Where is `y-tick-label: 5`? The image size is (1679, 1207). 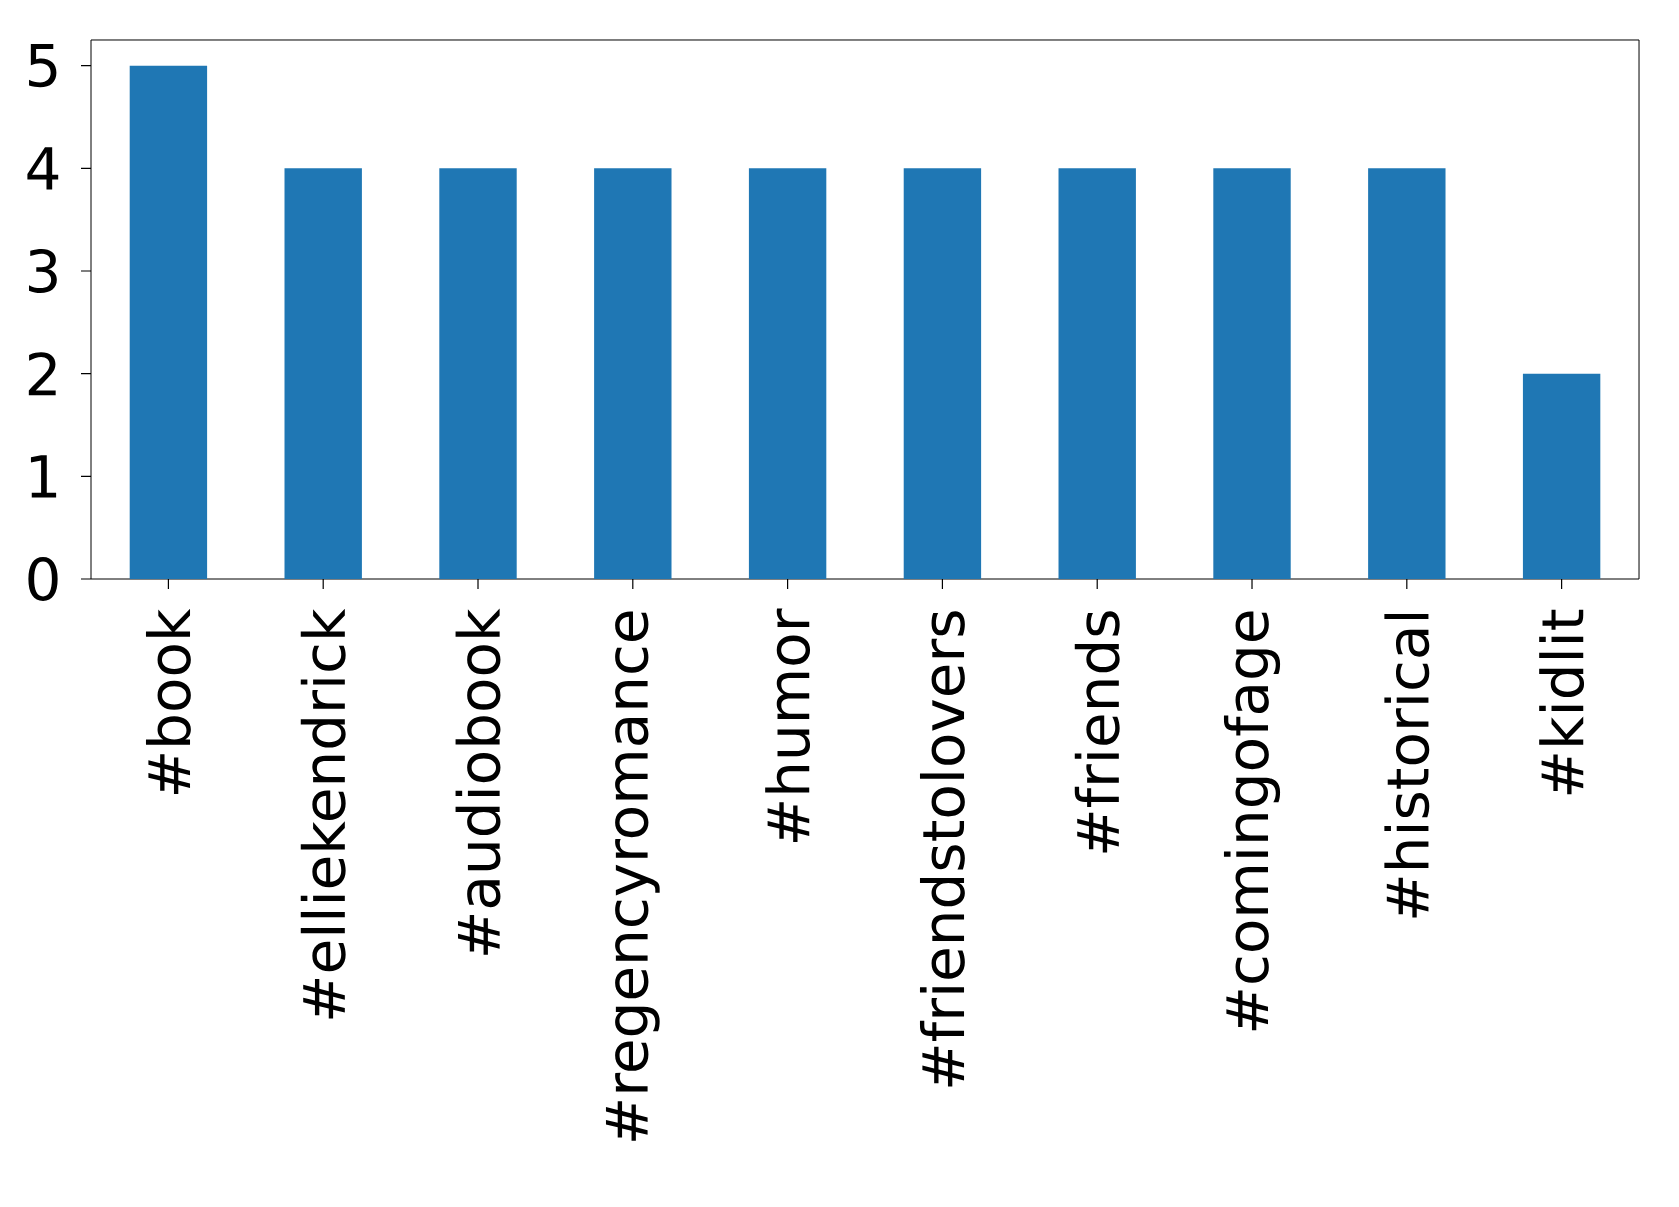
y-tick-label: 5 is located at coordinates (43, 66).